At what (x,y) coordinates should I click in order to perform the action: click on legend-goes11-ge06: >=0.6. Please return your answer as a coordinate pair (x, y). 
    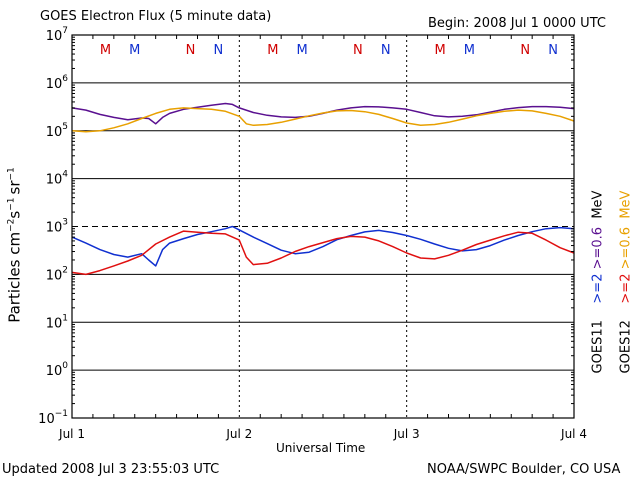
    Looking at the image, I should click on (598, 248).